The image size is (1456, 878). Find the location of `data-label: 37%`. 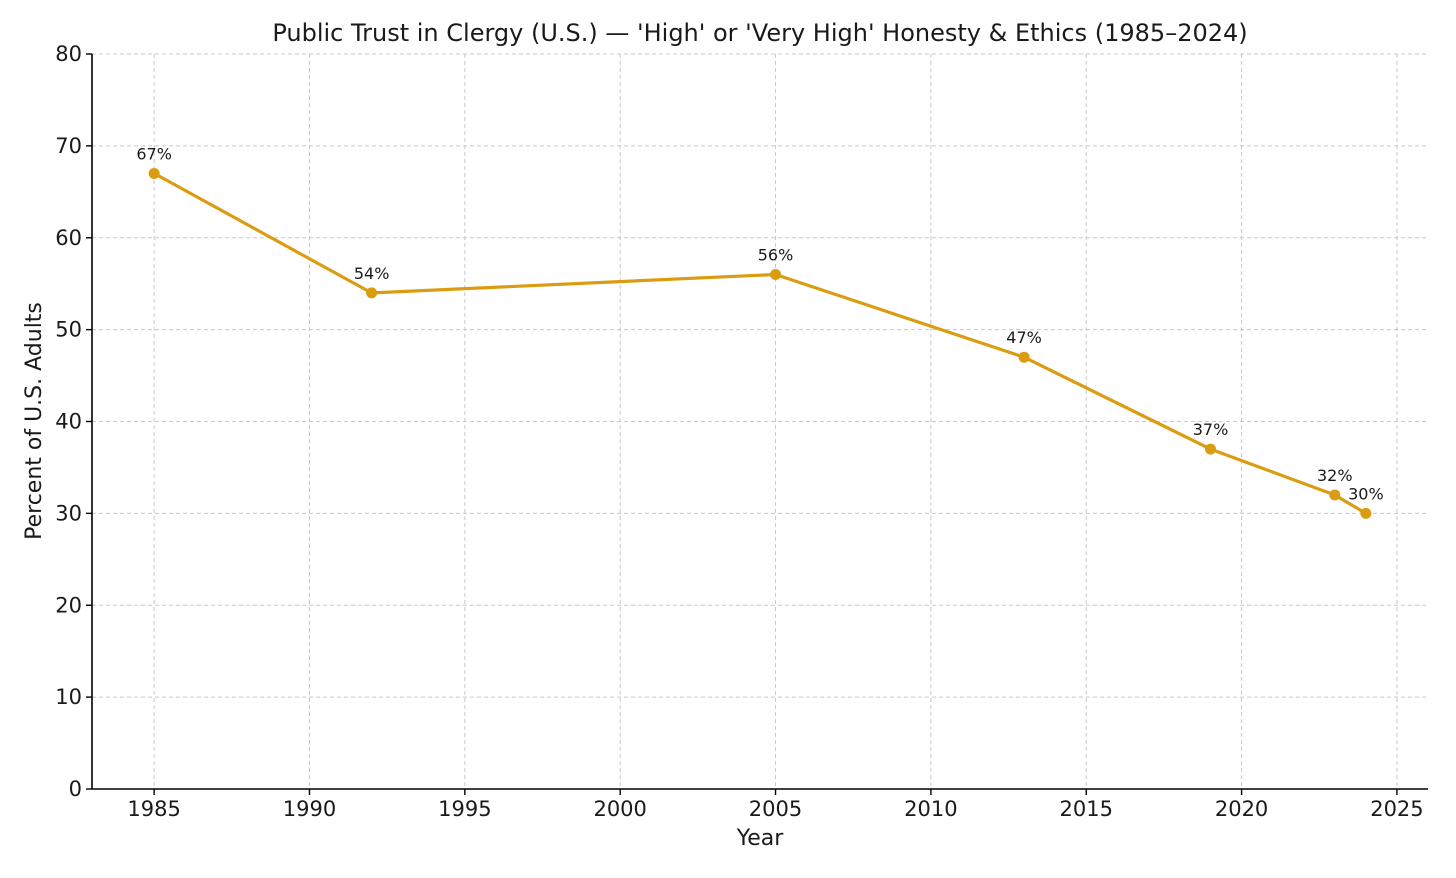

data-label: 37% is located at coordinates (1211, 429).